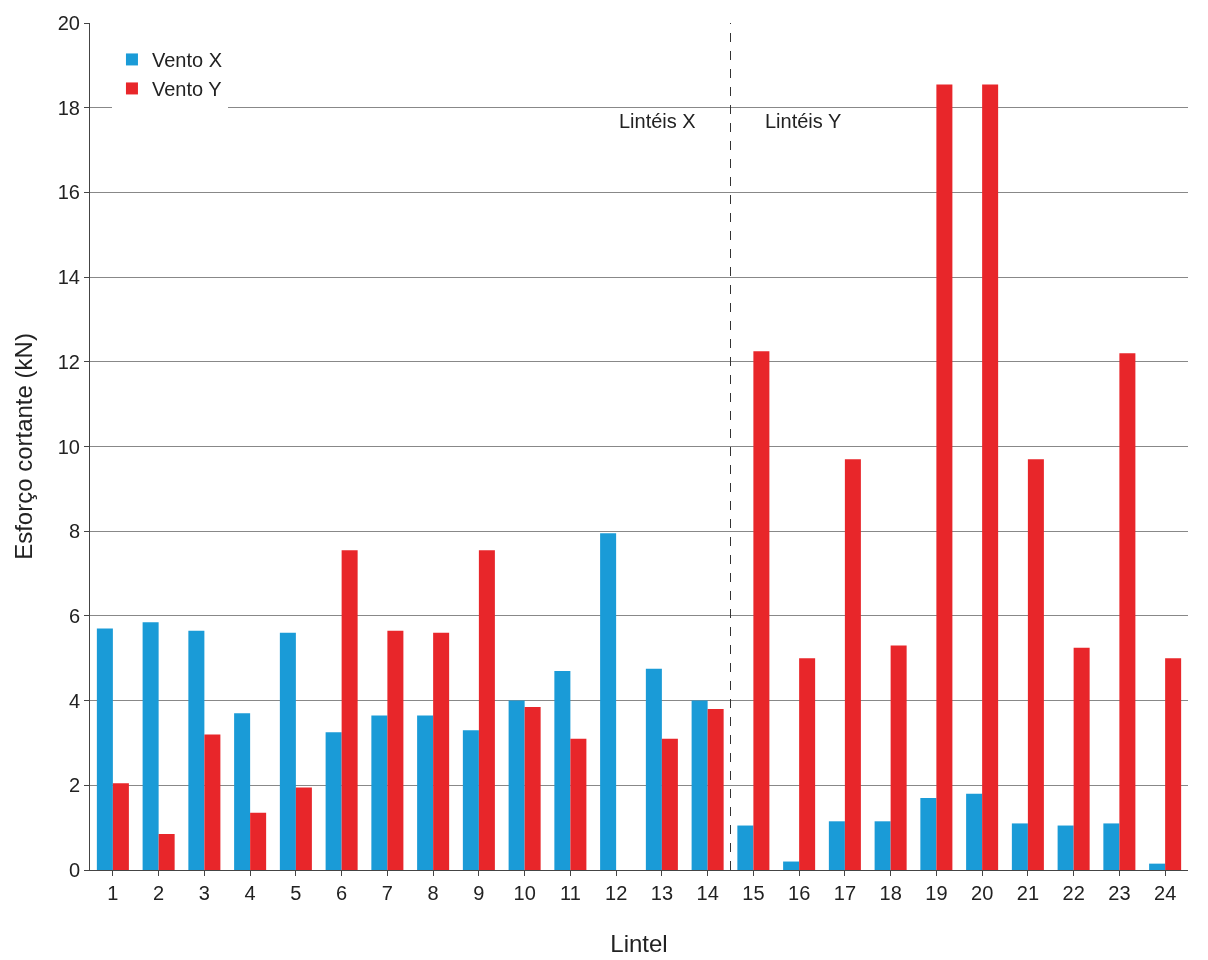 Image resolution: width=1208 pixels, height=960 pixels. Describe the element at coordinates (187, 60) in the screenshot. I see `legend-label: Vento X` at that location.